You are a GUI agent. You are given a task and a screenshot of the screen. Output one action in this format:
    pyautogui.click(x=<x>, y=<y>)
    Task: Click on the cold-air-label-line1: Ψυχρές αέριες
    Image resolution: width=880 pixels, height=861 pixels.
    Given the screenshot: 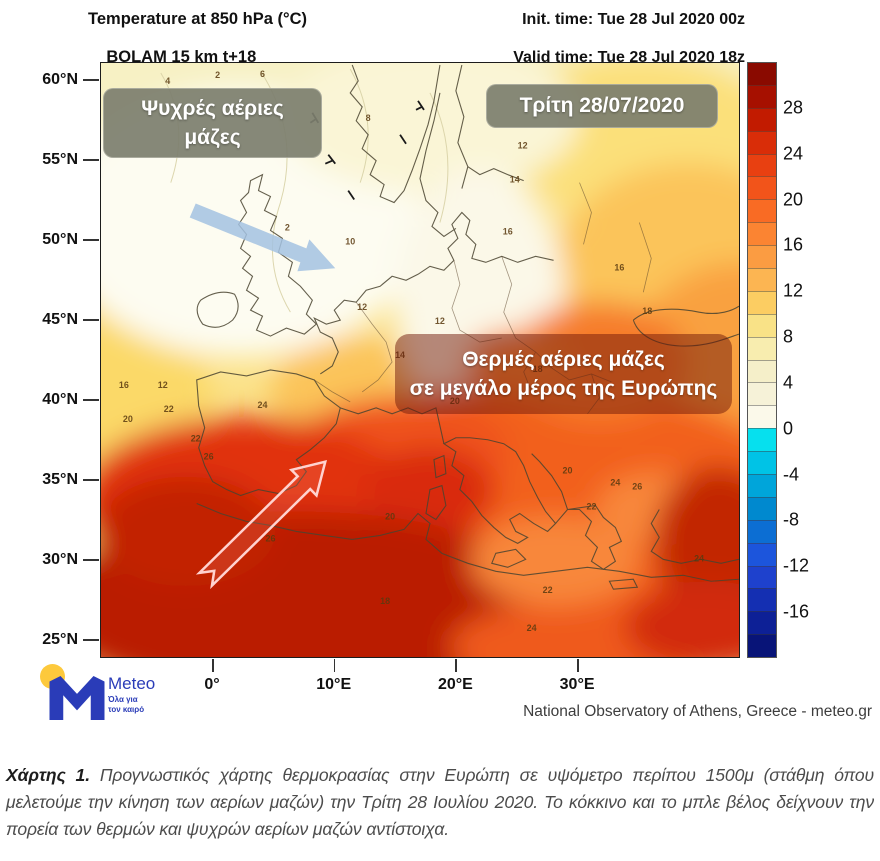 What is the action you would take?
    pyautogui.click(x=212, y=108)
    